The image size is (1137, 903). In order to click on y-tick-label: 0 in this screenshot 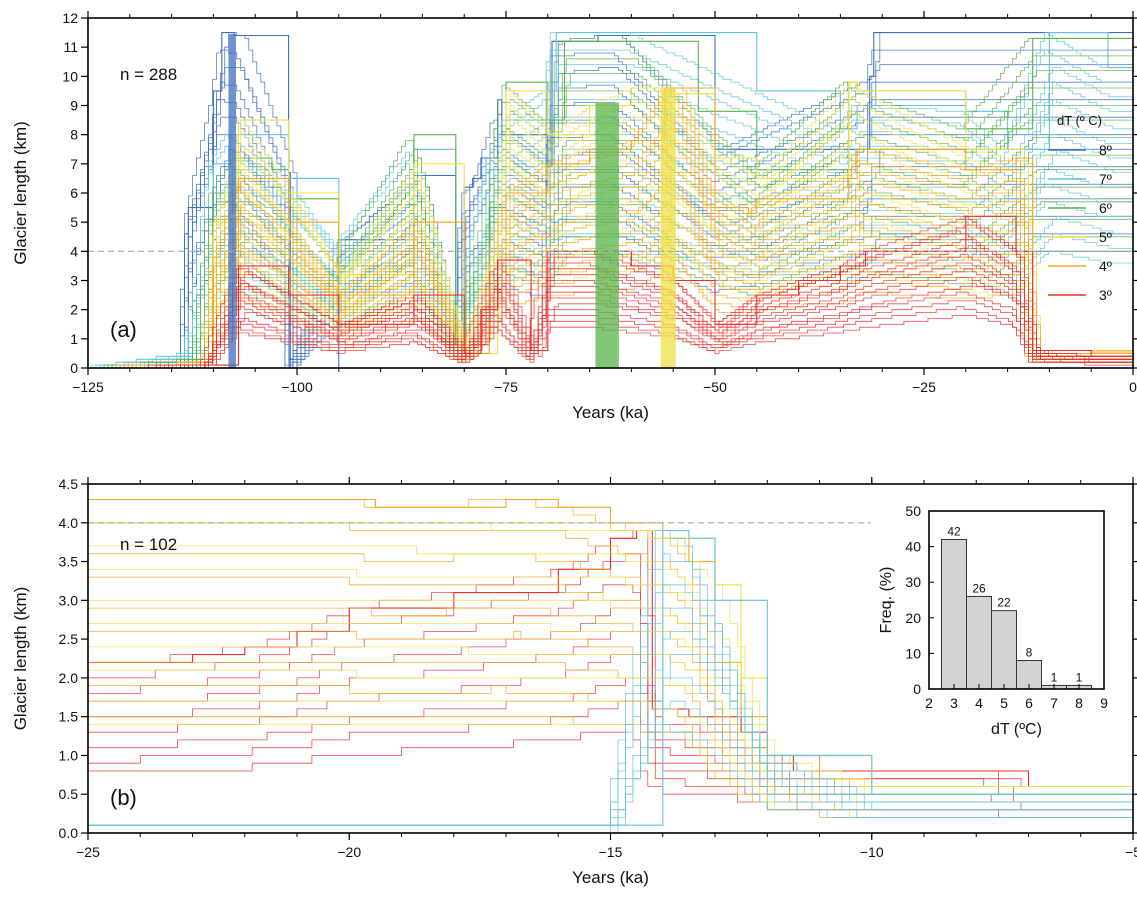, I will do `click(74, 368)`.